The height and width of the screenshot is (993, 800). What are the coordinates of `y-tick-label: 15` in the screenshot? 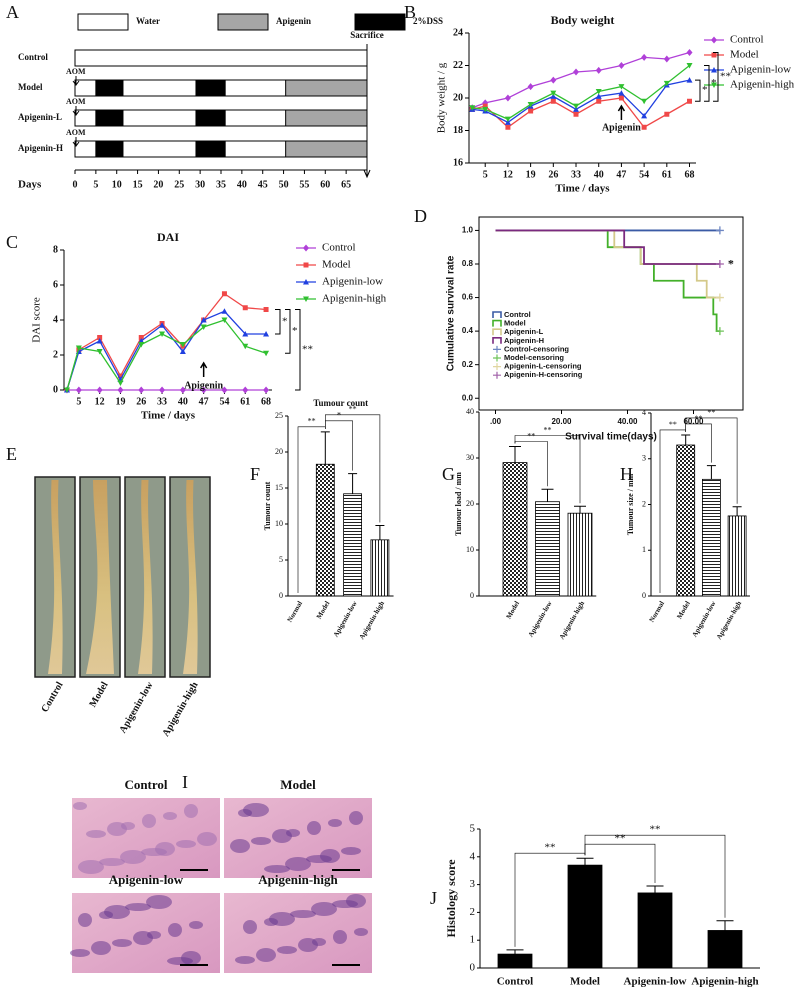 It's located at (279, 487).